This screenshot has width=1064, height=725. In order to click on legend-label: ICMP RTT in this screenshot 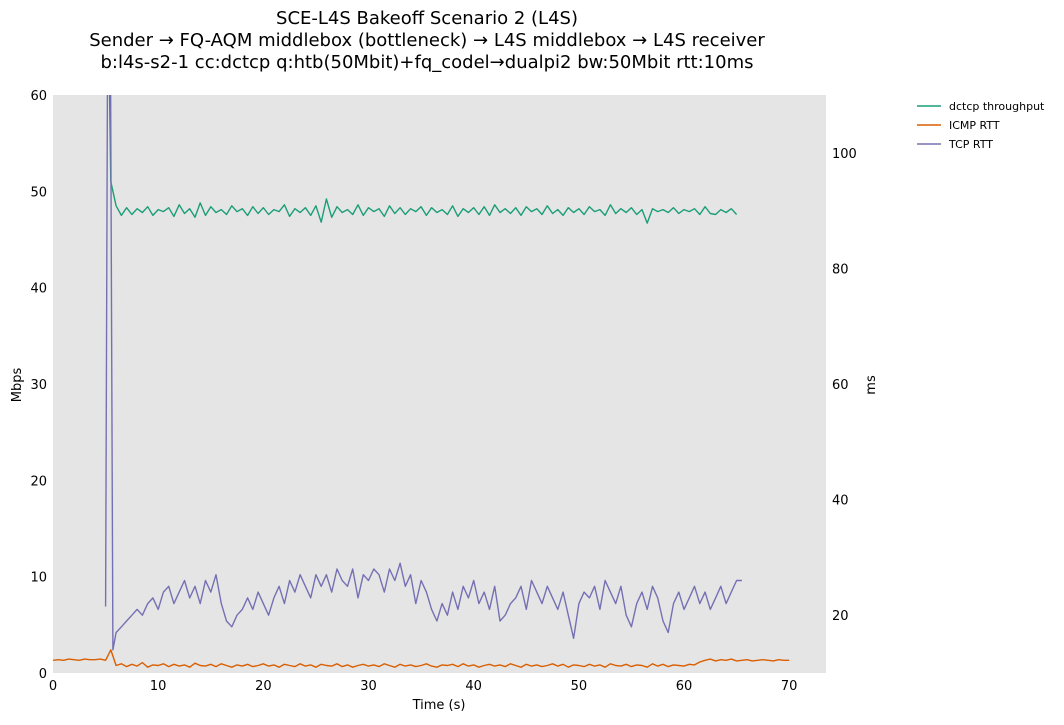, I will do `click(974, 125)`.